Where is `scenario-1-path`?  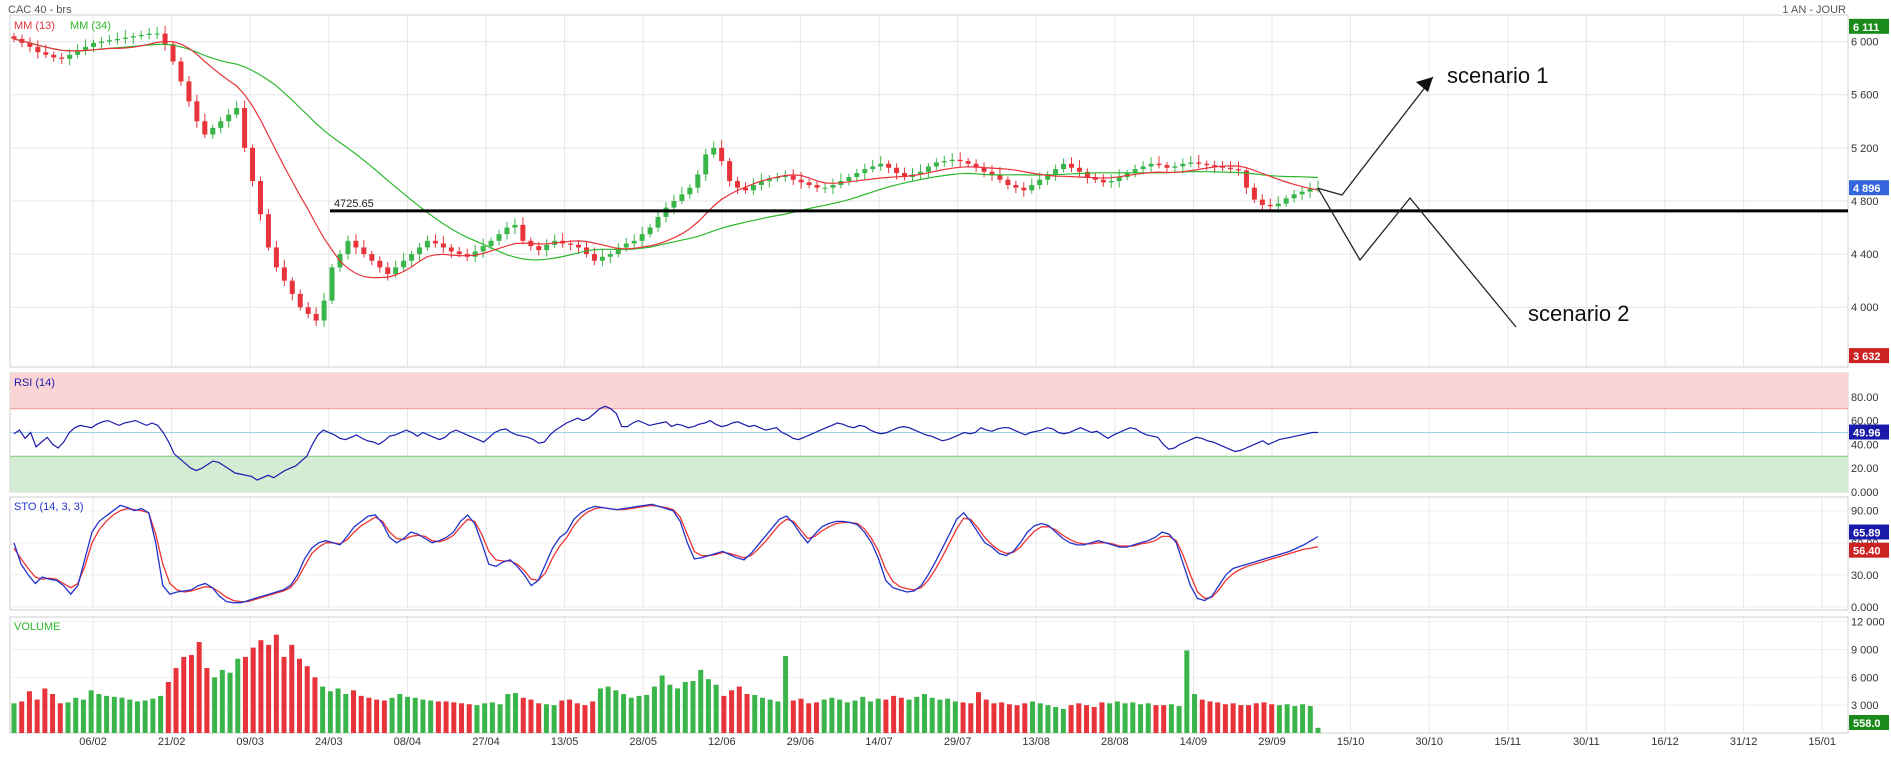
scenario-1-path is located at coordinates (1375, 136).